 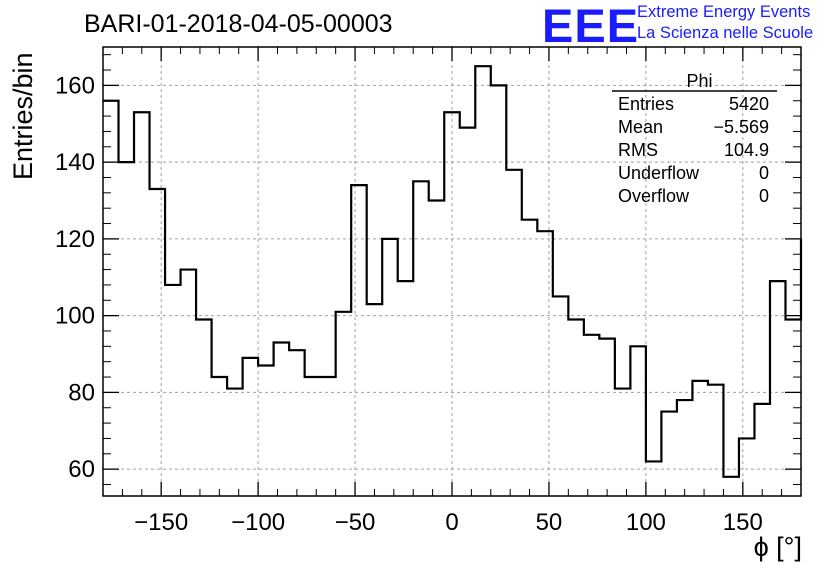 What do you see at coordinates (451, 522) in the screenshot?
I see `x-tick-label: 0` at bounding box center [451, 522].